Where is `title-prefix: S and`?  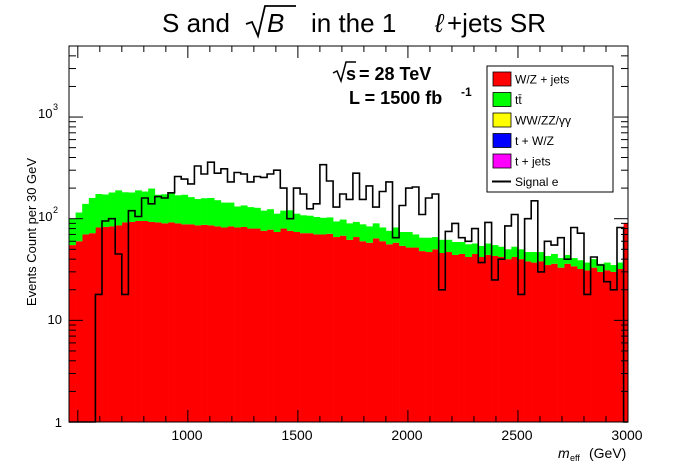
title-prefix: S and is located at coordinates (196, 23).